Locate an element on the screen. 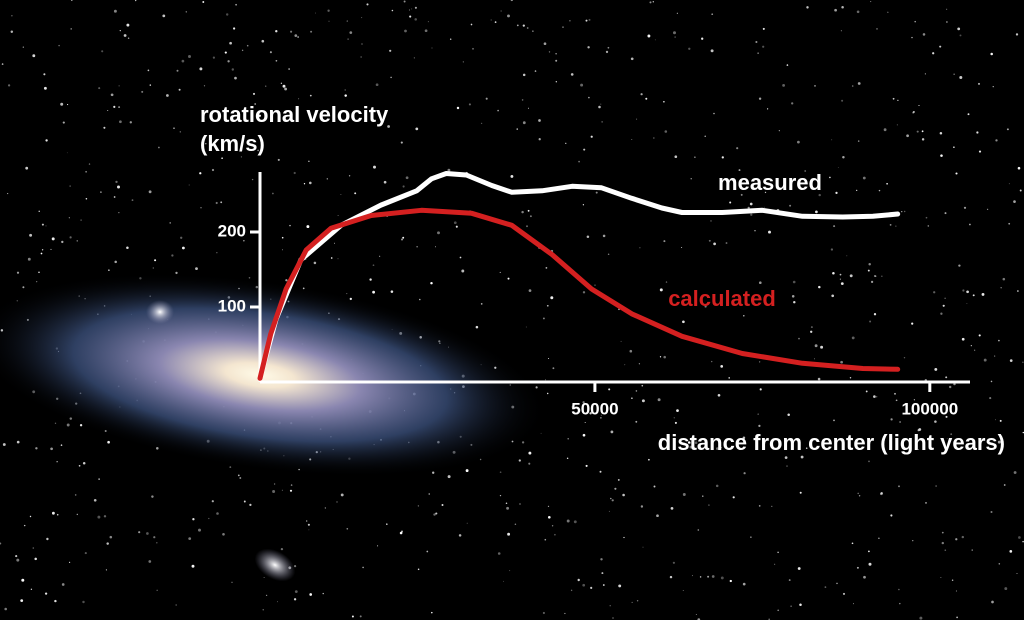  series-label: calculated is located at coordinates (722, 298).